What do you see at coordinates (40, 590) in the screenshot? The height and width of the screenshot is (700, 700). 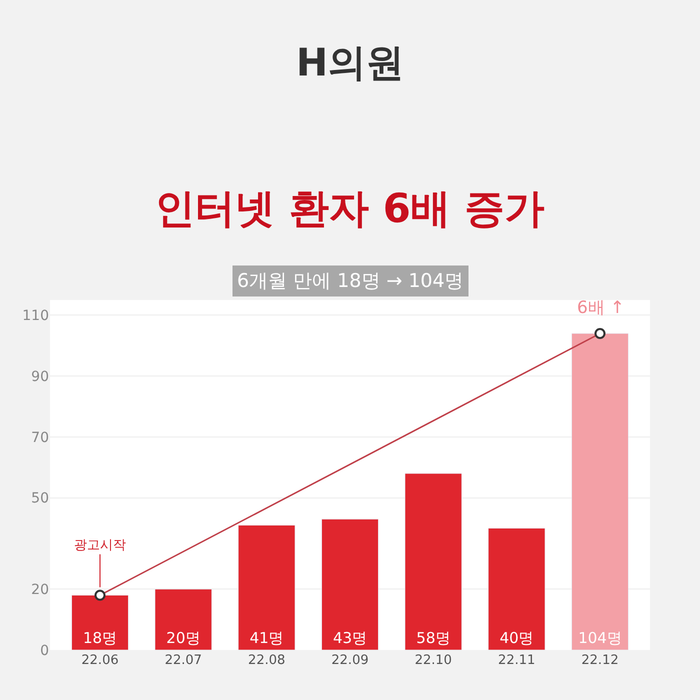 I see `y-tick-label: 20` at bounding box center [40, 590].